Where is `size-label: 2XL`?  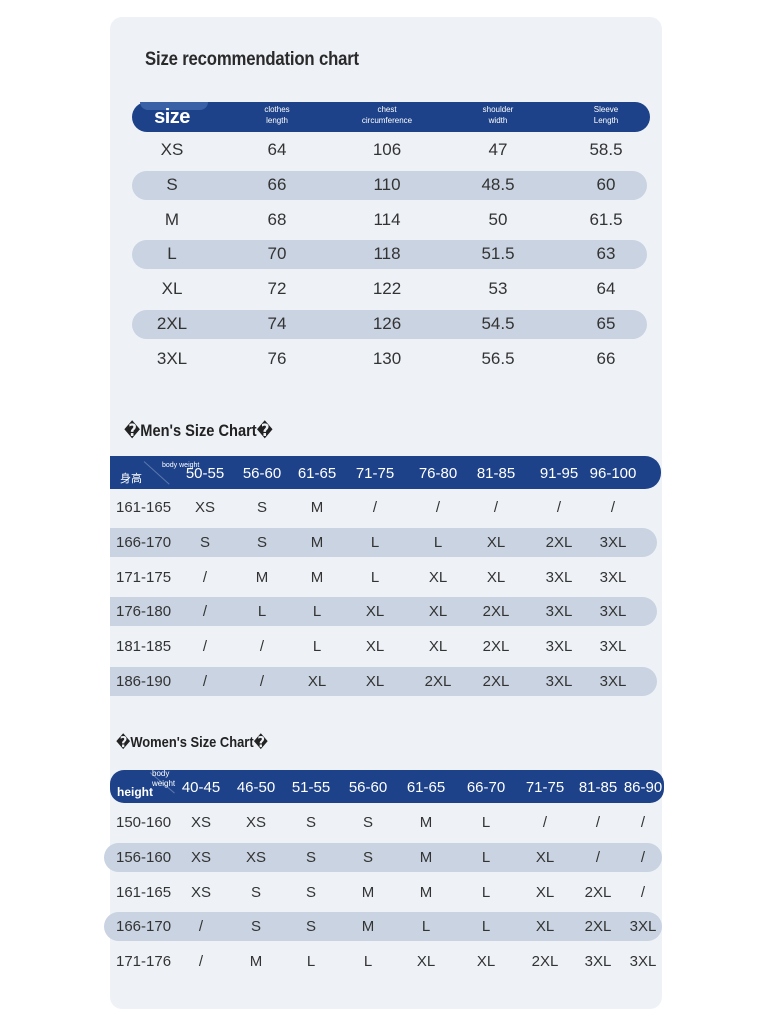
size-label: 2XL is located at coordinates (172, 323).